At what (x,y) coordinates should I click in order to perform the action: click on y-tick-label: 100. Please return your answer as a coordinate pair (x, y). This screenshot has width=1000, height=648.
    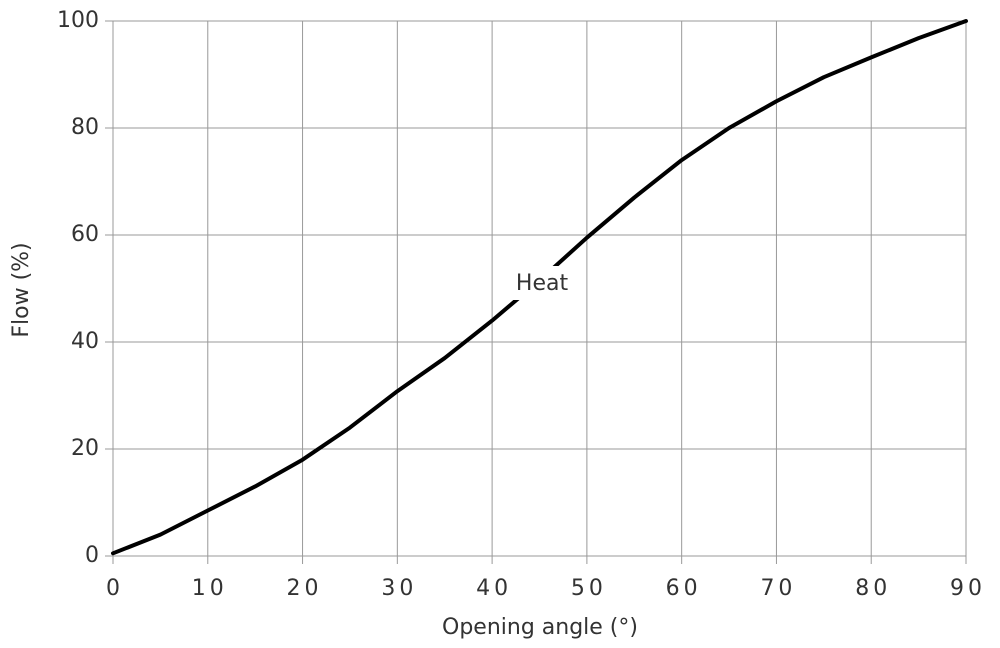
    Looking at the image, I should click on (78, 20).